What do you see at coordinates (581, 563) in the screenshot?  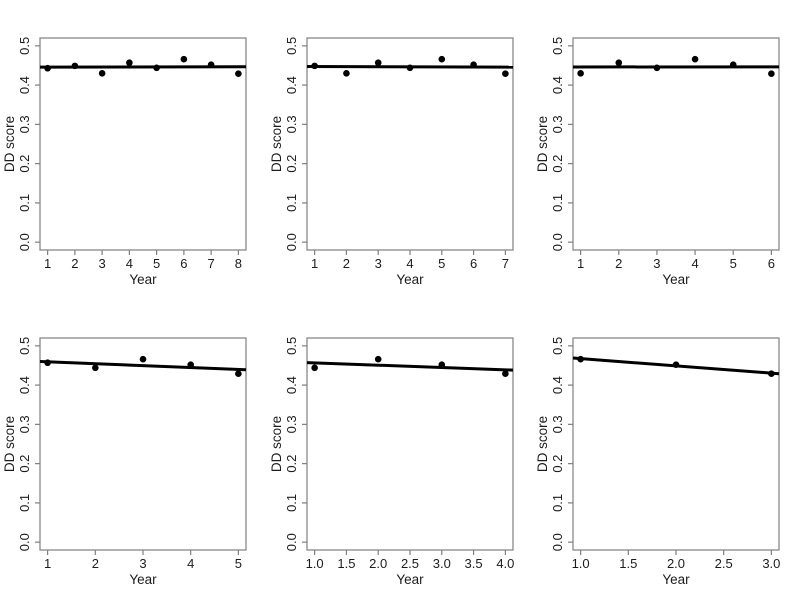 I see `x-tick-label: 1.0` at bounding box center [581, 563].